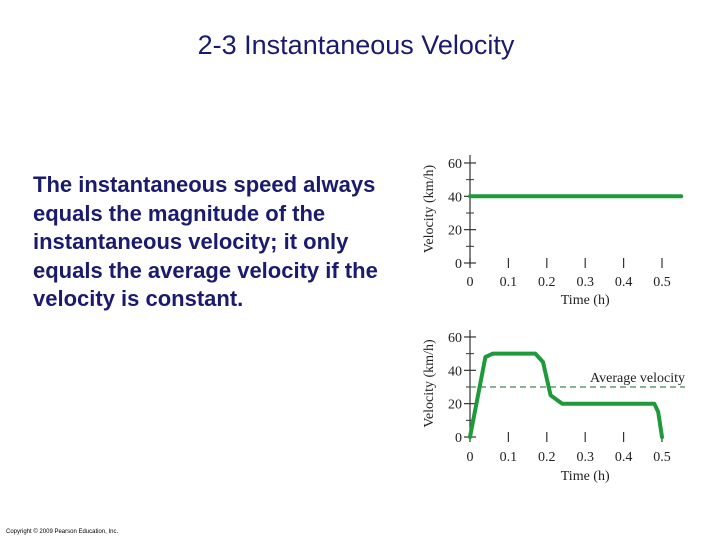  What do you see at coordinates (356, 45) in the screenshot?
I see `slide-title: 2-3 Instantaneous Velocity` at bounding box center [356, 45].